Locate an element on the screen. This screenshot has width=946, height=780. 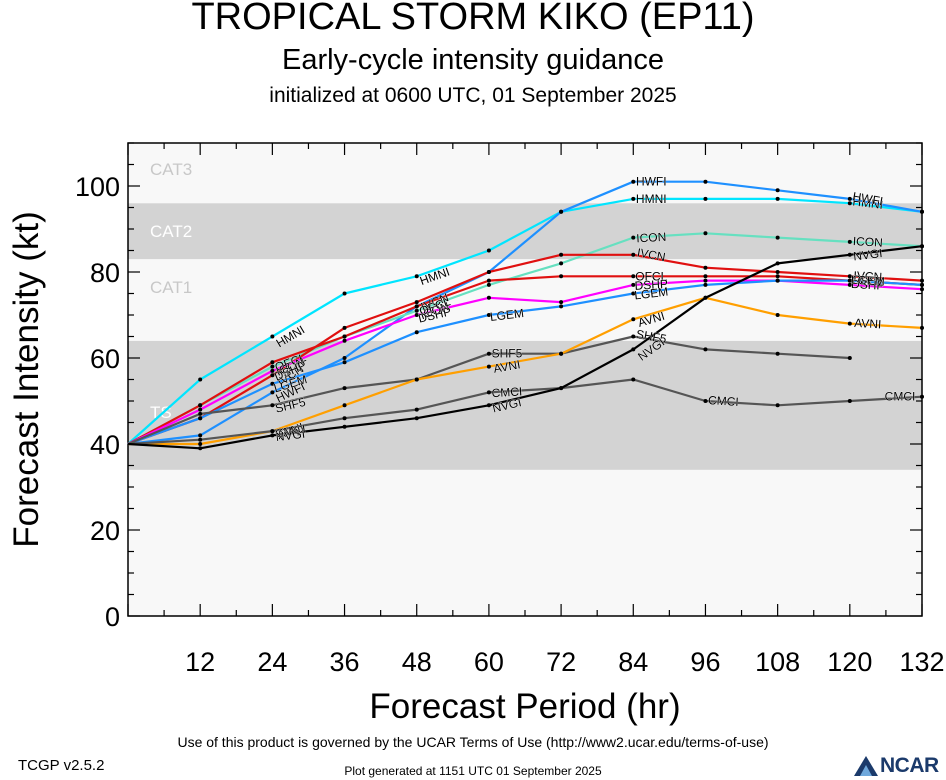
x-tick-label: 132 is located at coordinates (921, 662).